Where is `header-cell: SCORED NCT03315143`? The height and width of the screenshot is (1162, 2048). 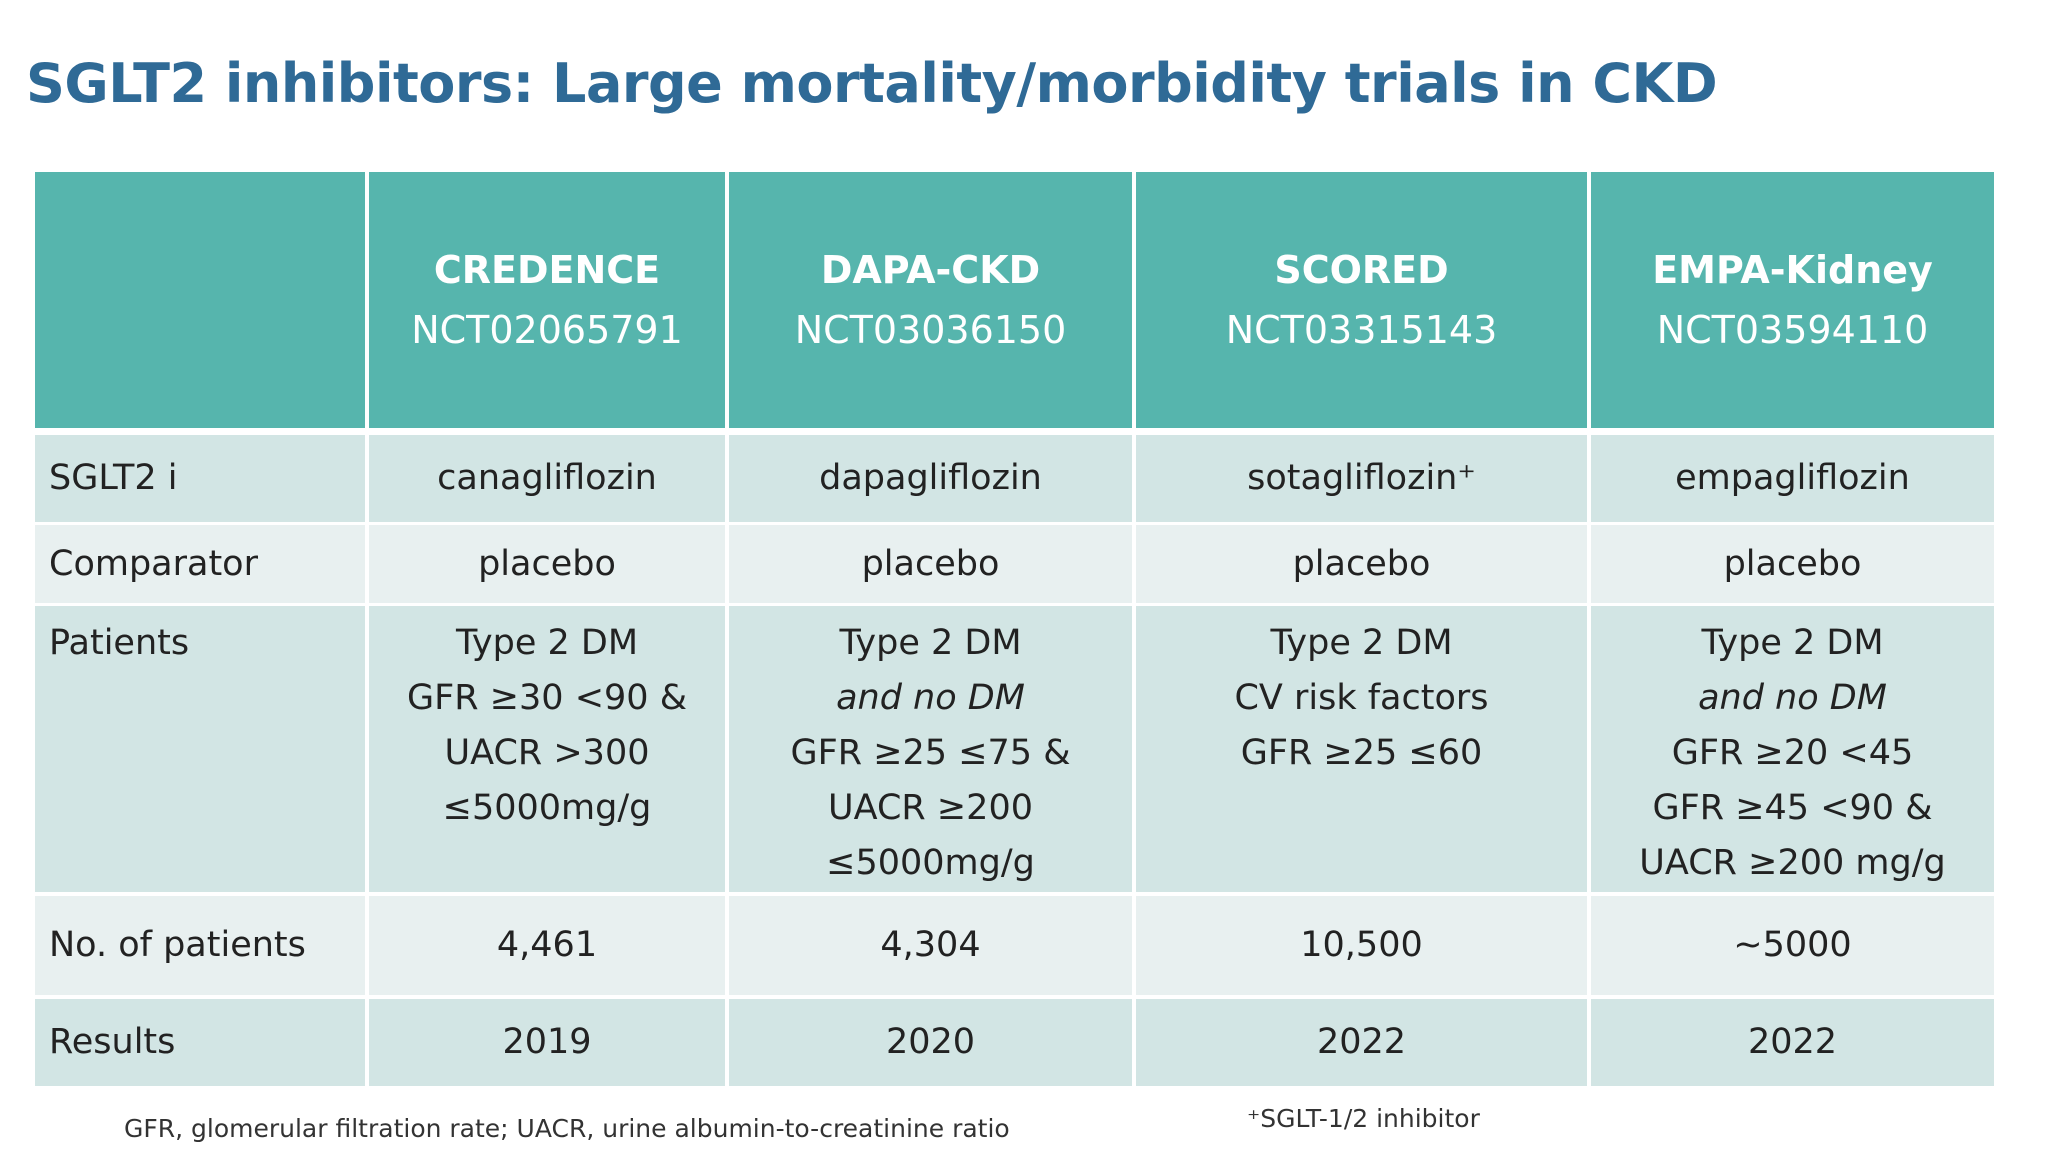
header-cell: SCORED NCT03315143 is located at coordinates (1361, 300).